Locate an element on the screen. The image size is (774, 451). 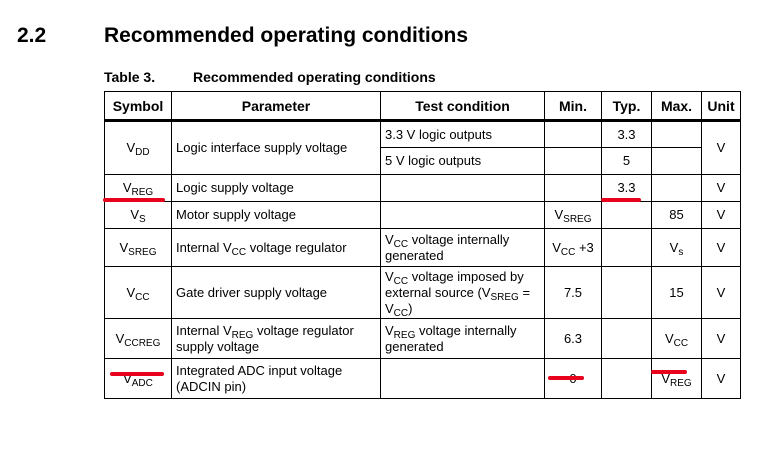
unit-vccreg: V is located at coordinates (721, 338).